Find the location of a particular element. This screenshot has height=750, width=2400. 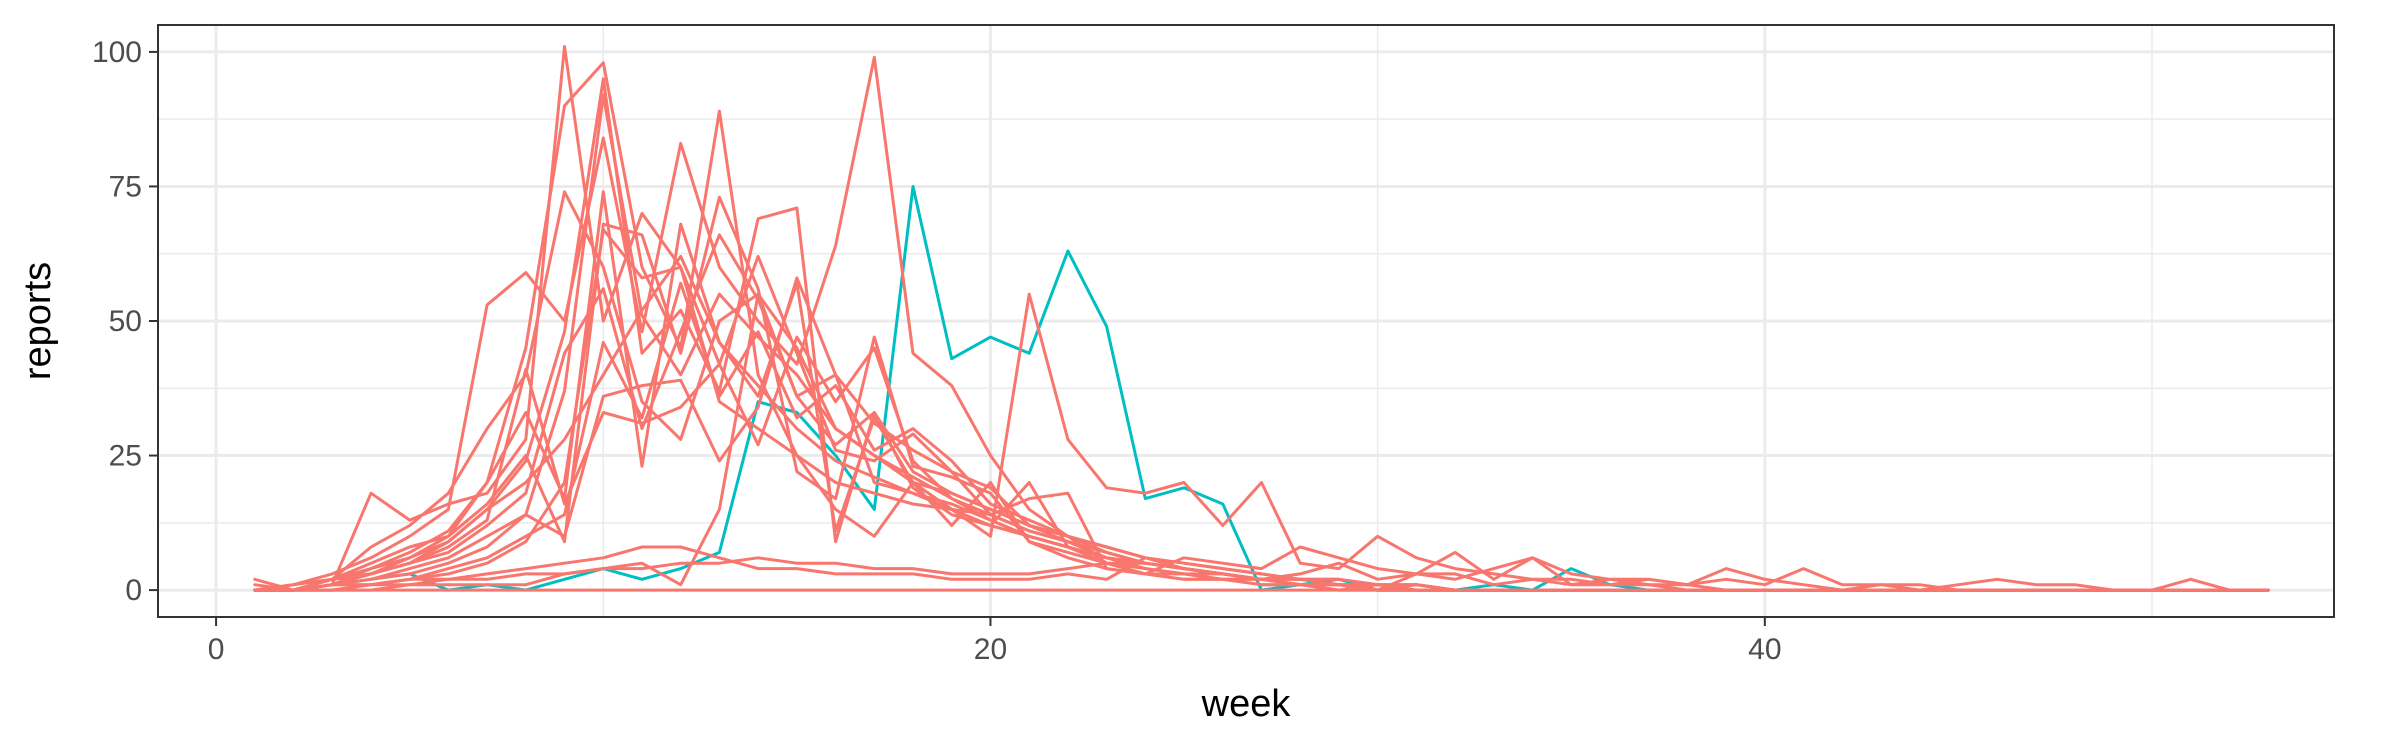

y-axis: 0 25 50 75 100 is located at coordinates (125, 321).